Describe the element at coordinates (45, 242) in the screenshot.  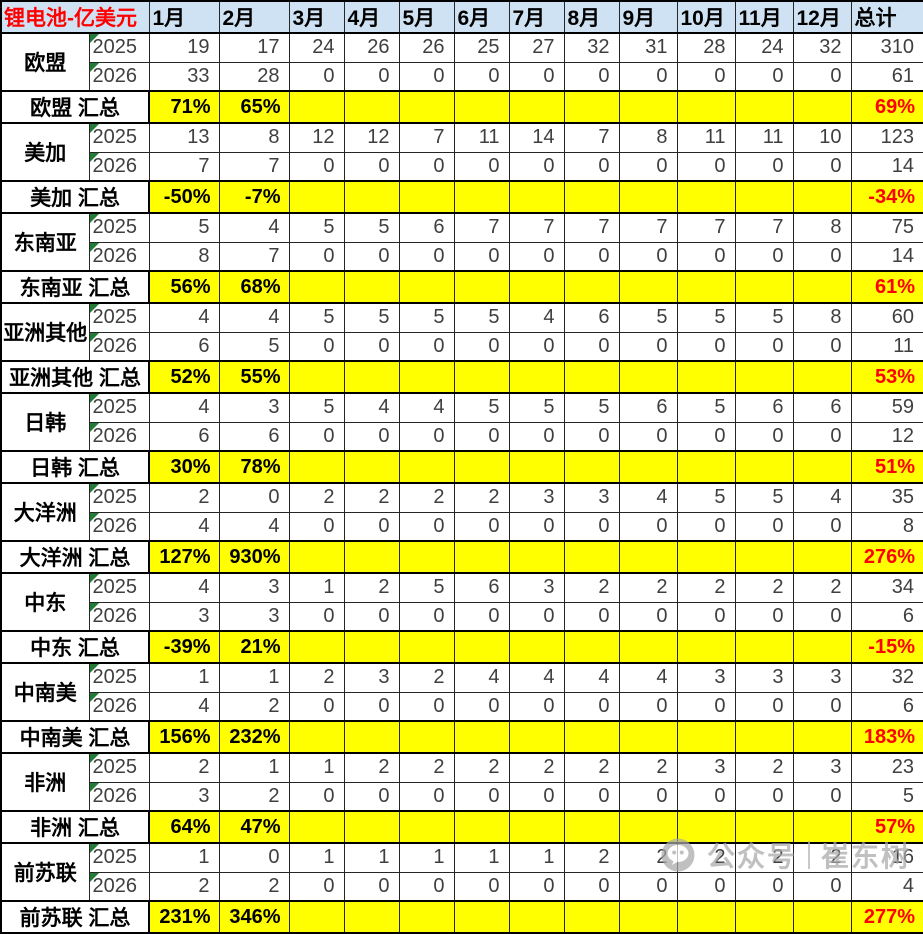
I see `region-label: 东南亚` at that location.